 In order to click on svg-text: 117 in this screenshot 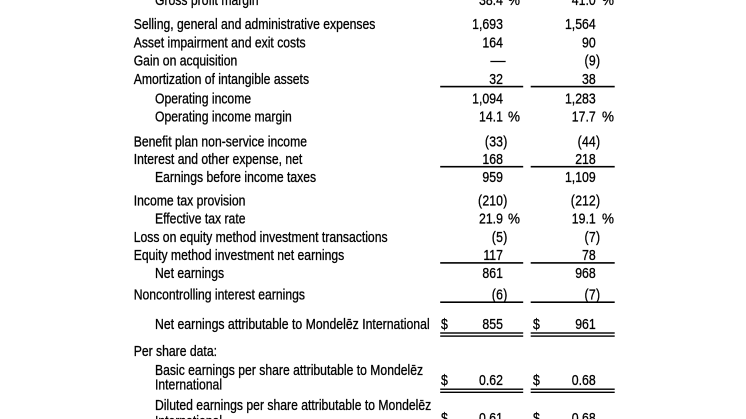, I will do `click(493, 255)`.